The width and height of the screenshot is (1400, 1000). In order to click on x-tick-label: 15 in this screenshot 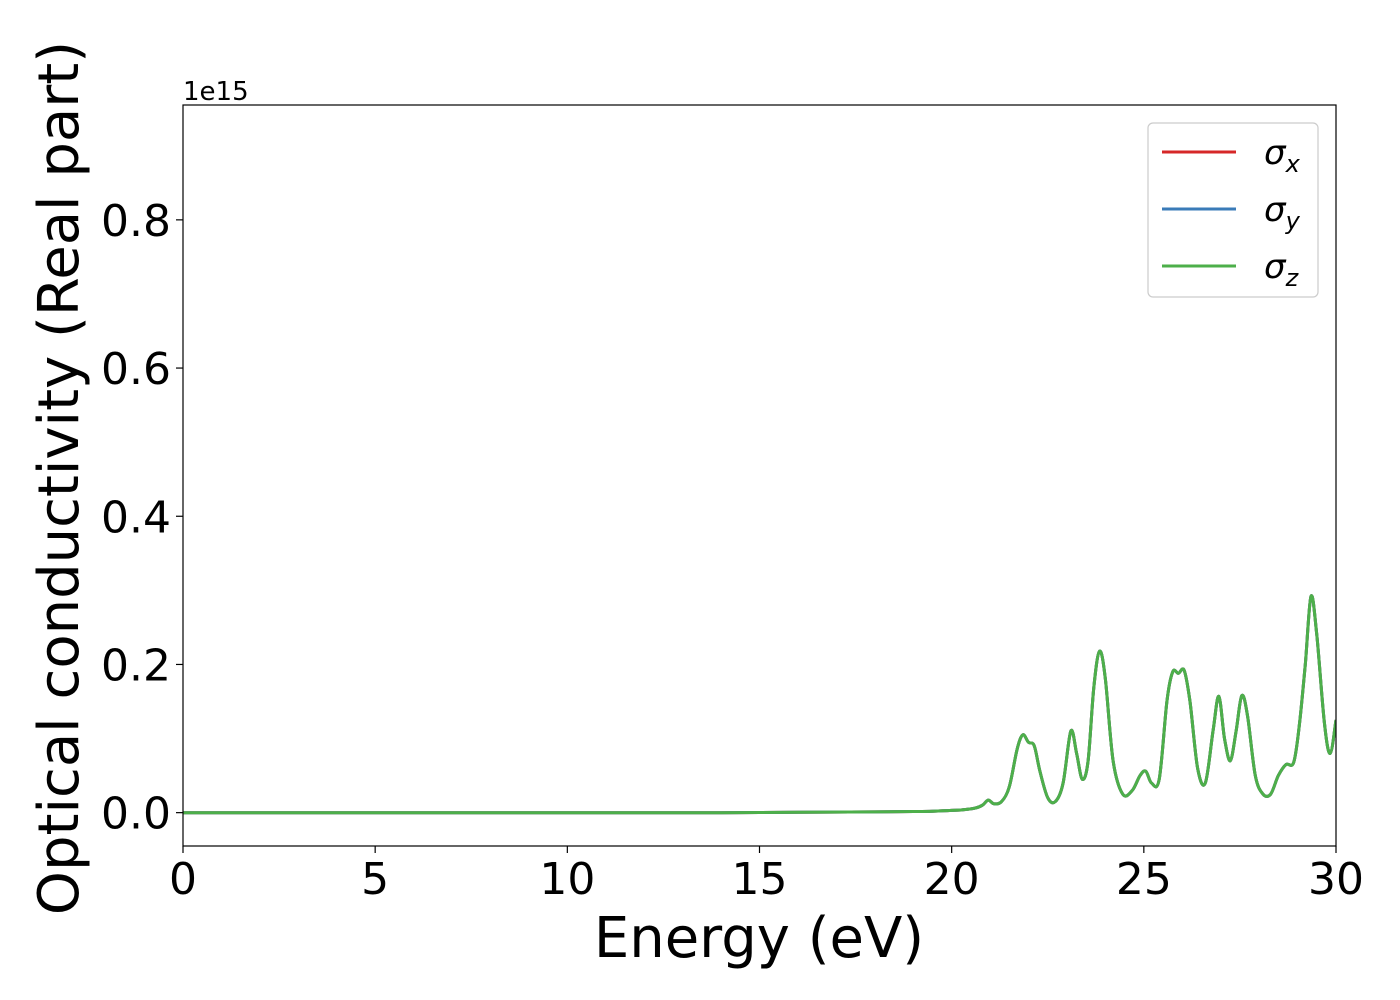, I will do `click(760, 879)`.